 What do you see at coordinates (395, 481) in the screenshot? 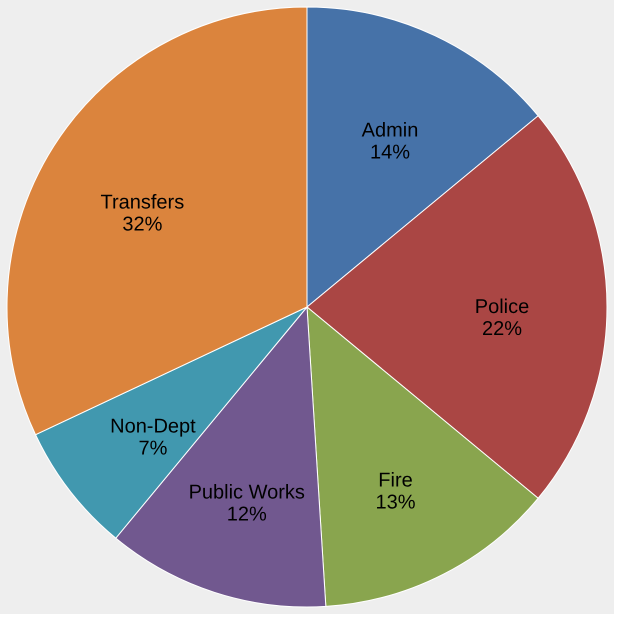
I see `slice-label: Fire` at bounding box center [395, 481].